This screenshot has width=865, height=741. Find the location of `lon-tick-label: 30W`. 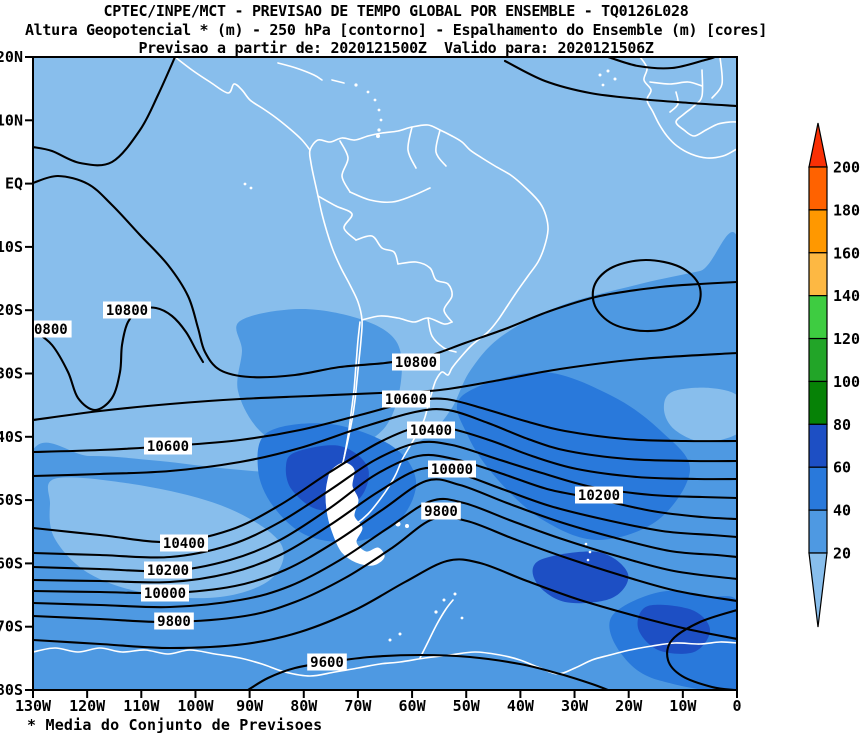

lon-tick-label: 30W is located at coordinates (575, 706).